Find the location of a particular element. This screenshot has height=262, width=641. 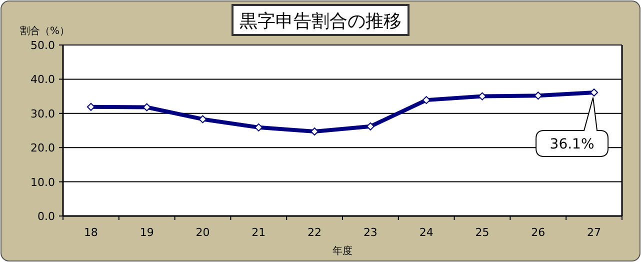

chart-title: 黒字申告割合の推移 is located at coordinates (321, 21).